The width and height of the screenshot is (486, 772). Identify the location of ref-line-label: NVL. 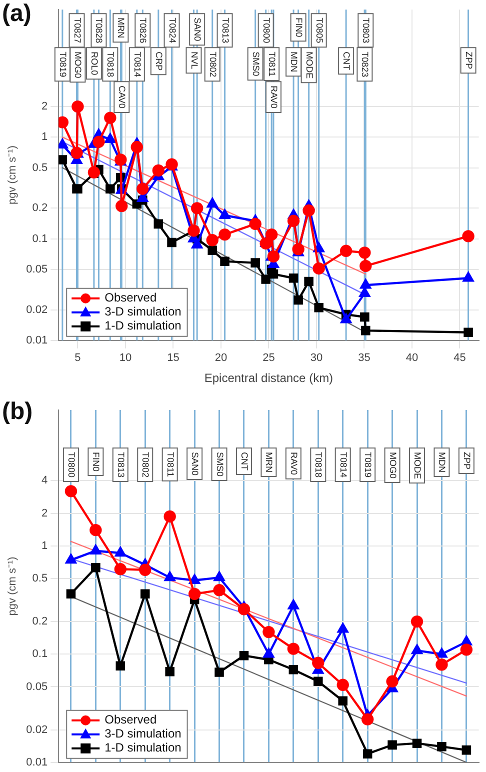
(194, 61).